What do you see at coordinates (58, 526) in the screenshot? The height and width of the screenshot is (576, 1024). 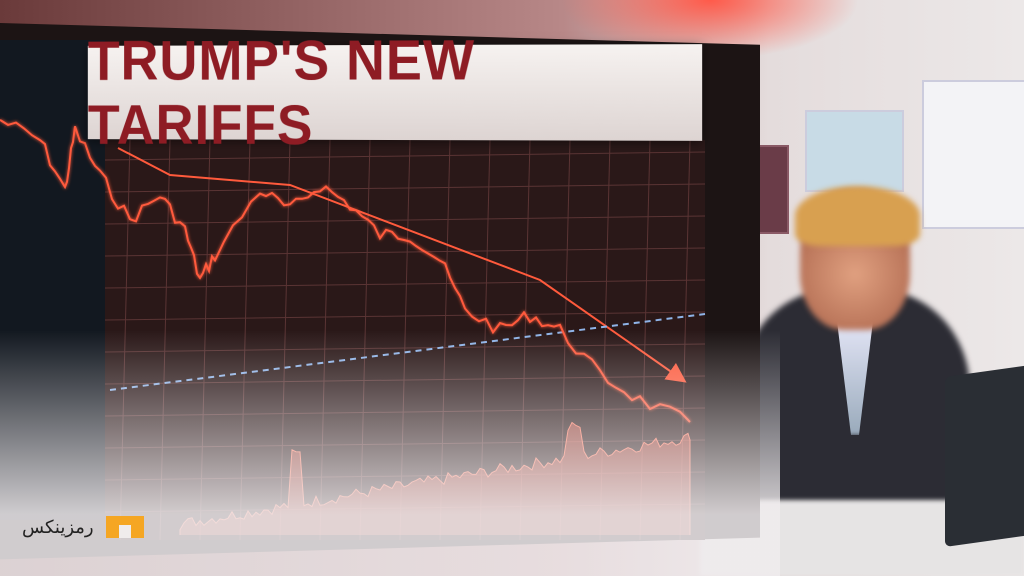 I see `logo-text: رمزینکس` at bounding box center [58, 526].